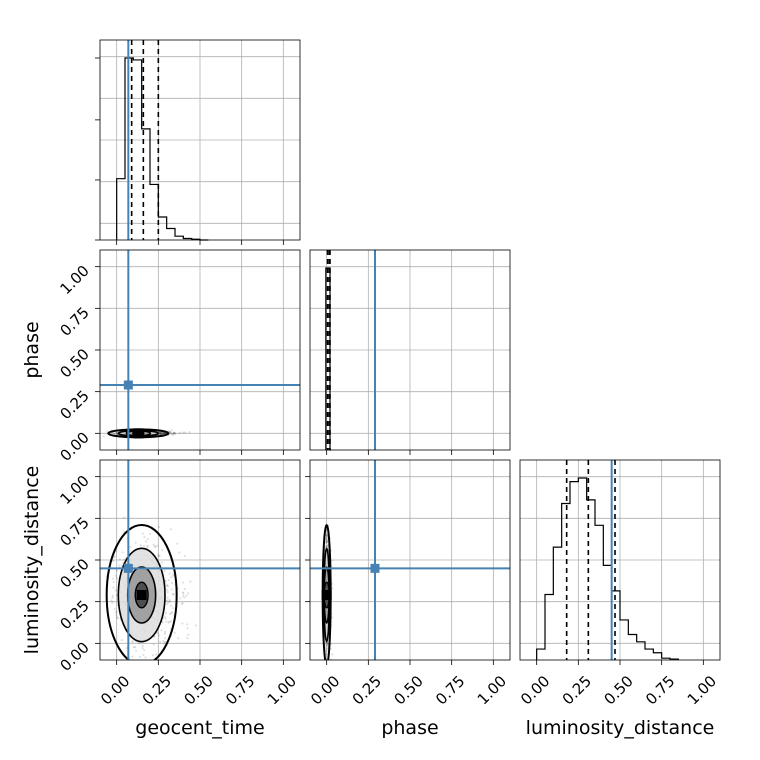 The width and height of the screenshot is (760, 760). What do you see at coordinates (607, 568) in the screenshot?
I see `hist-step-luminosity_distance` at bounding box center [607, 568].